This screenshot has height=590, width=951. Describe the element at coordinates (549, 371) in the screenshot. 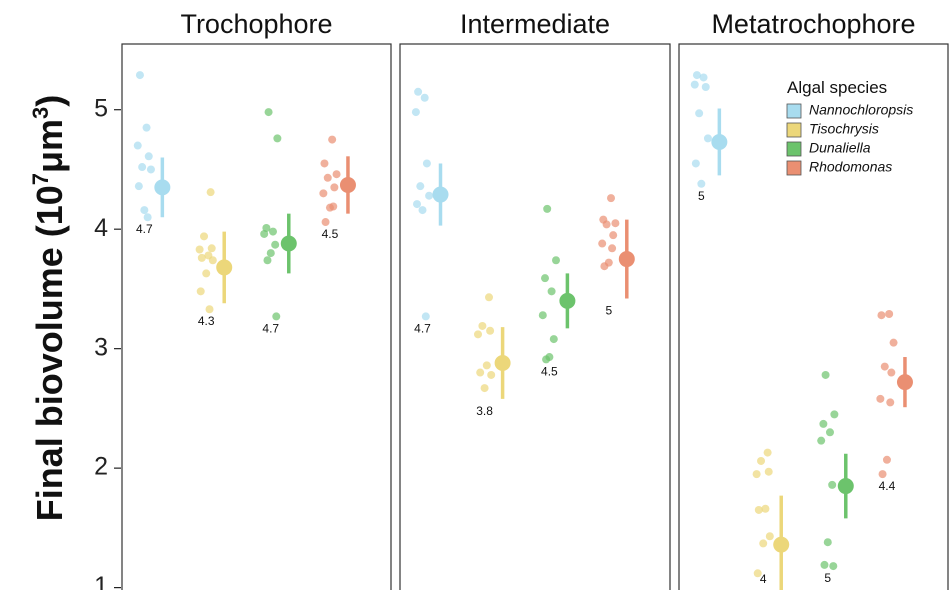

I see `data-label: 4.5` at that location.